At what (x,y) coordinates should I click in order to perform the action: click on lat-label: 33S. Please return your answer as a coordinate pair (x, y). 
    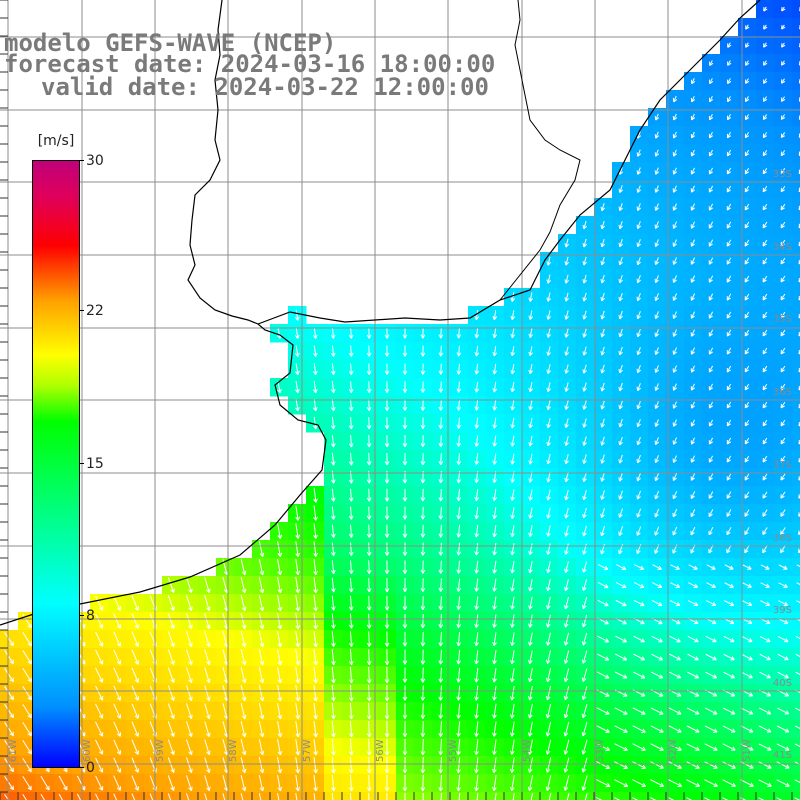
    Looking at the image, I should click on (782, 174).